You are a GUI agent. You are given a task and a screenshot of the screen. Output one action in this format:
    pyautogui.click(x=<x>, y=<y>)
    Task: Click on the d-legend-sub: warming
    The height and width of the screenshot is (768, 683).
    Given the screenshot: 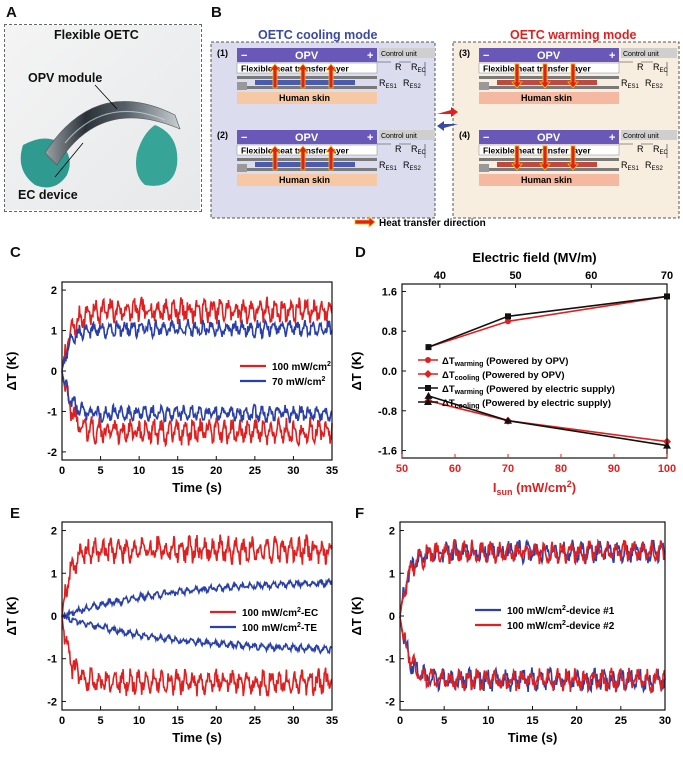 What is the action you would take?
    pyautogui.click(x=469, y=364)
    